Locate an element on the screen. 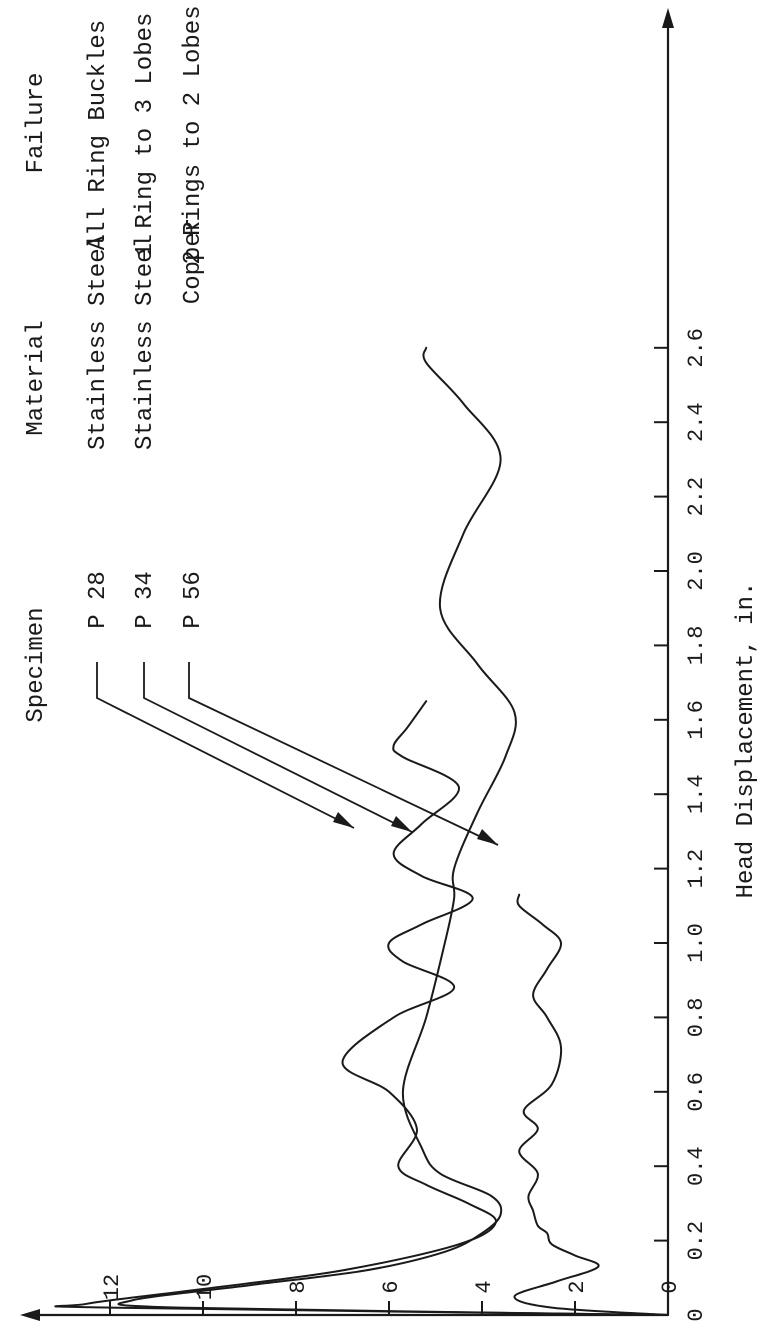 The image size is (765, 1323). legend-failure-p34: 1 Ring to 3 Lobes is located at coordinates (145, 135).